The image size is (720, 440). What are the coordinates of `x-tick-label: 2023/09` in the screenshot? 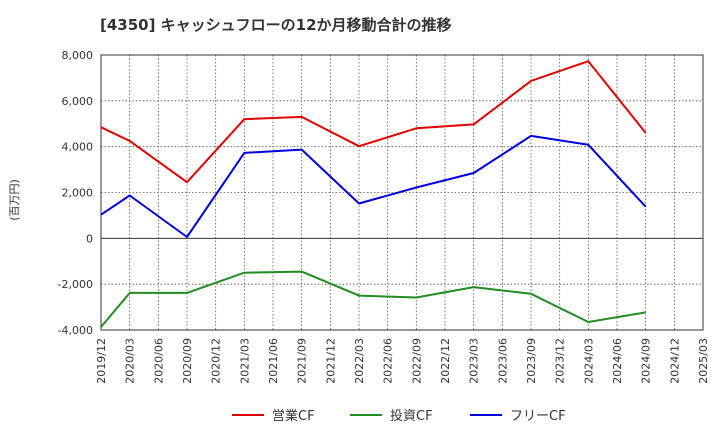 It's located at (531, 361).